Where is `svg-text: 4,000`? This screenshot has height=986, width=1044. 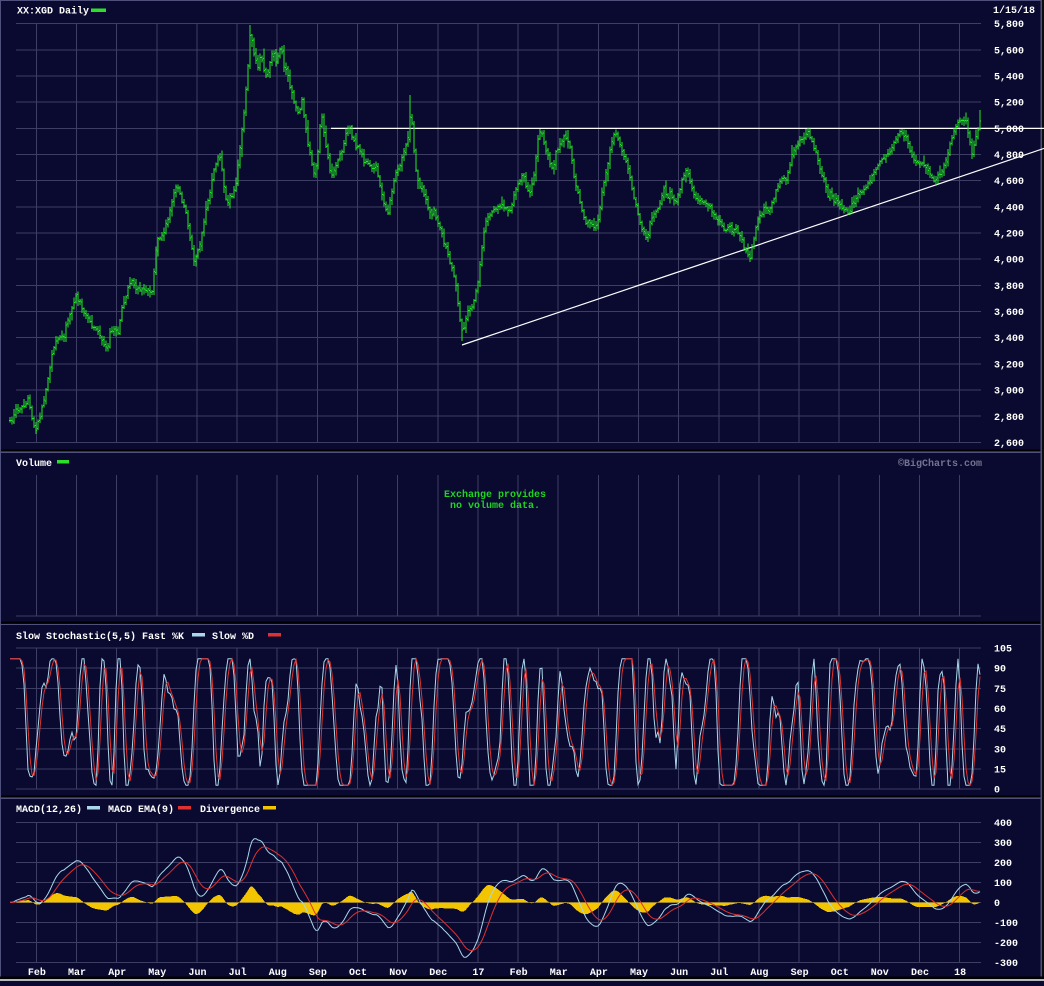
svg-text: 4,000 is located at coordinates (1009, 261).